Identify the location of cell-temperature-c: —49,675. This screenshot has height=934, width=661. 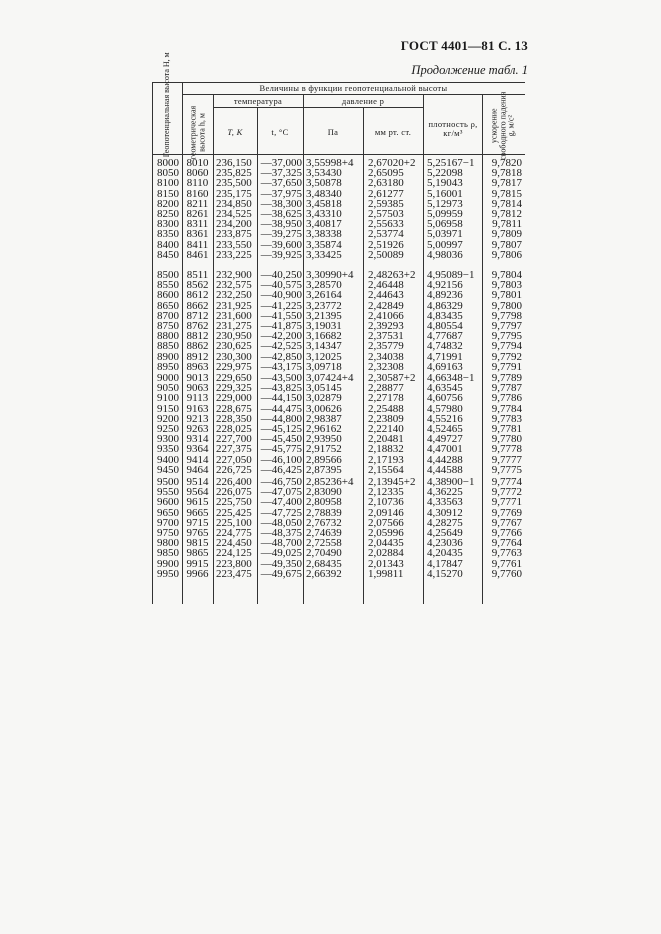
(281, 573).